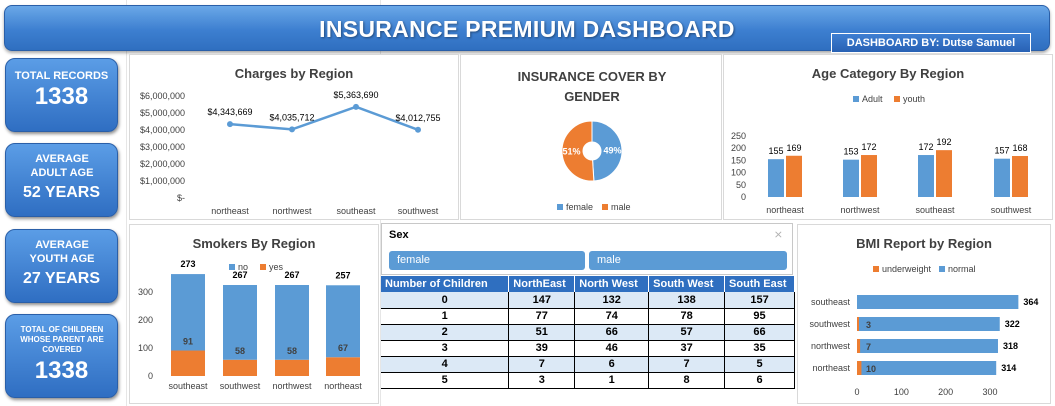 This screenshot has width=1055, height=406. Describe the element at coordinates (687, 348) in the screenshot. I see `table-cell: 37` at that location.